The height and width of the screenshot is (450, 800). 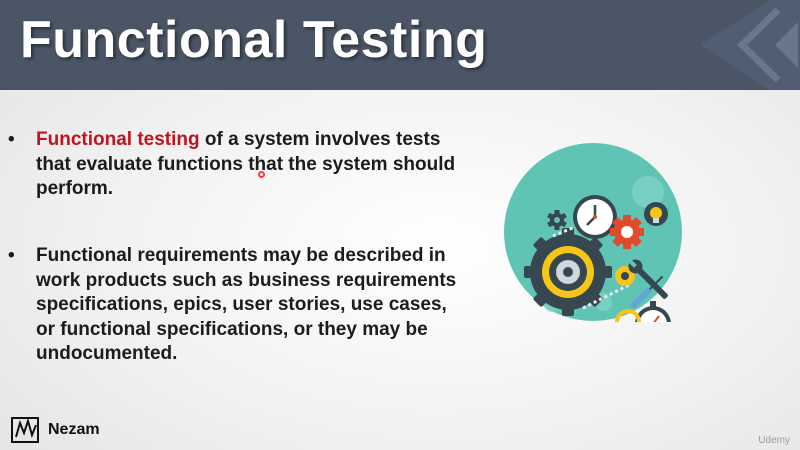 I want to click on header-decoration, so click(x=750, y=45).